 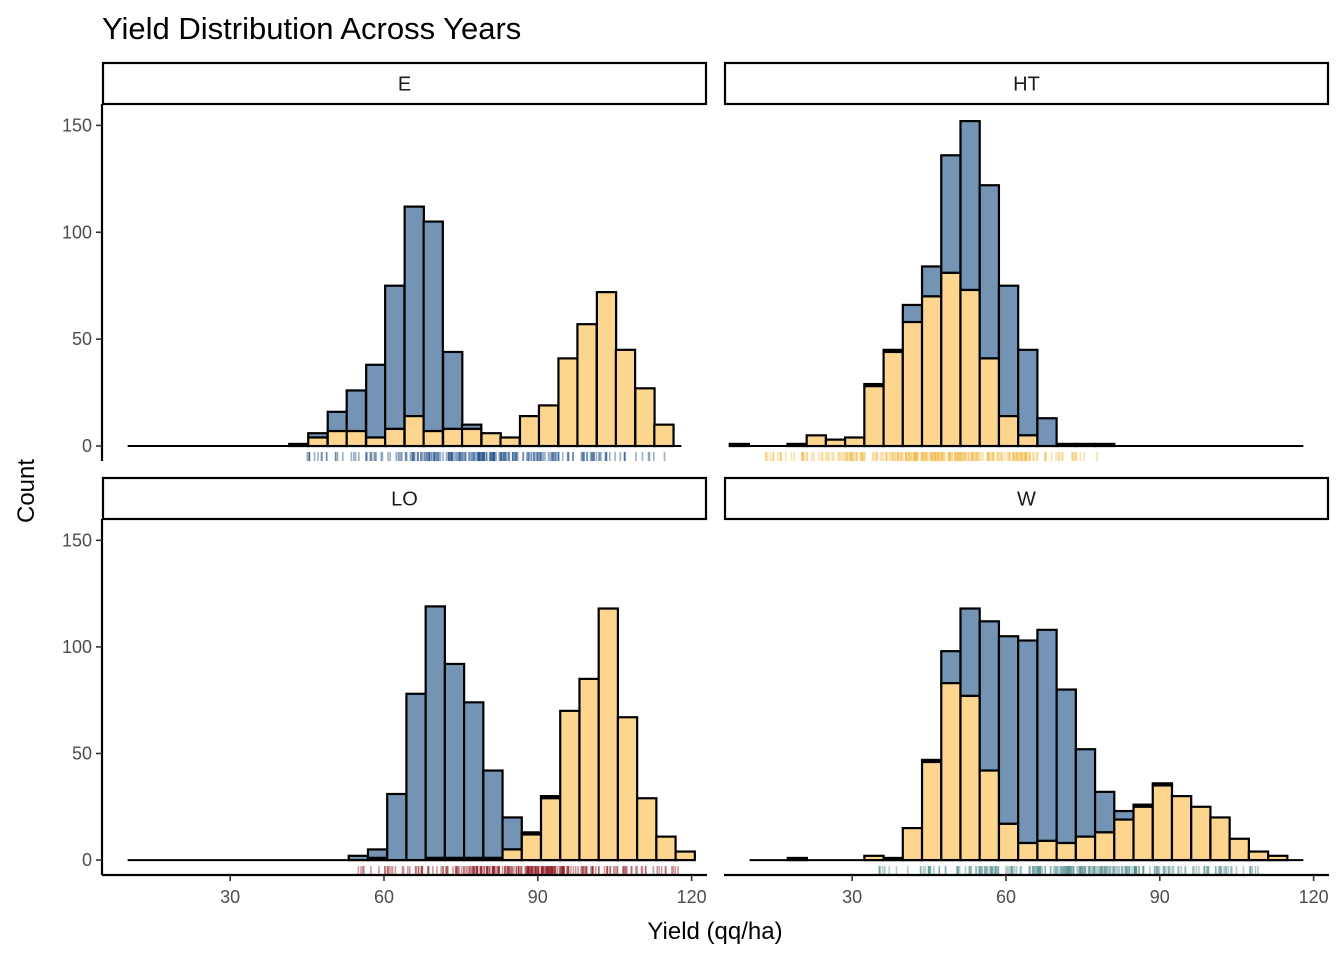 What do you see at coordinates (311, 28) in the screenshot?
I see `chart-title: Yield Distribution Across Years` at bounding box center [311, 28].